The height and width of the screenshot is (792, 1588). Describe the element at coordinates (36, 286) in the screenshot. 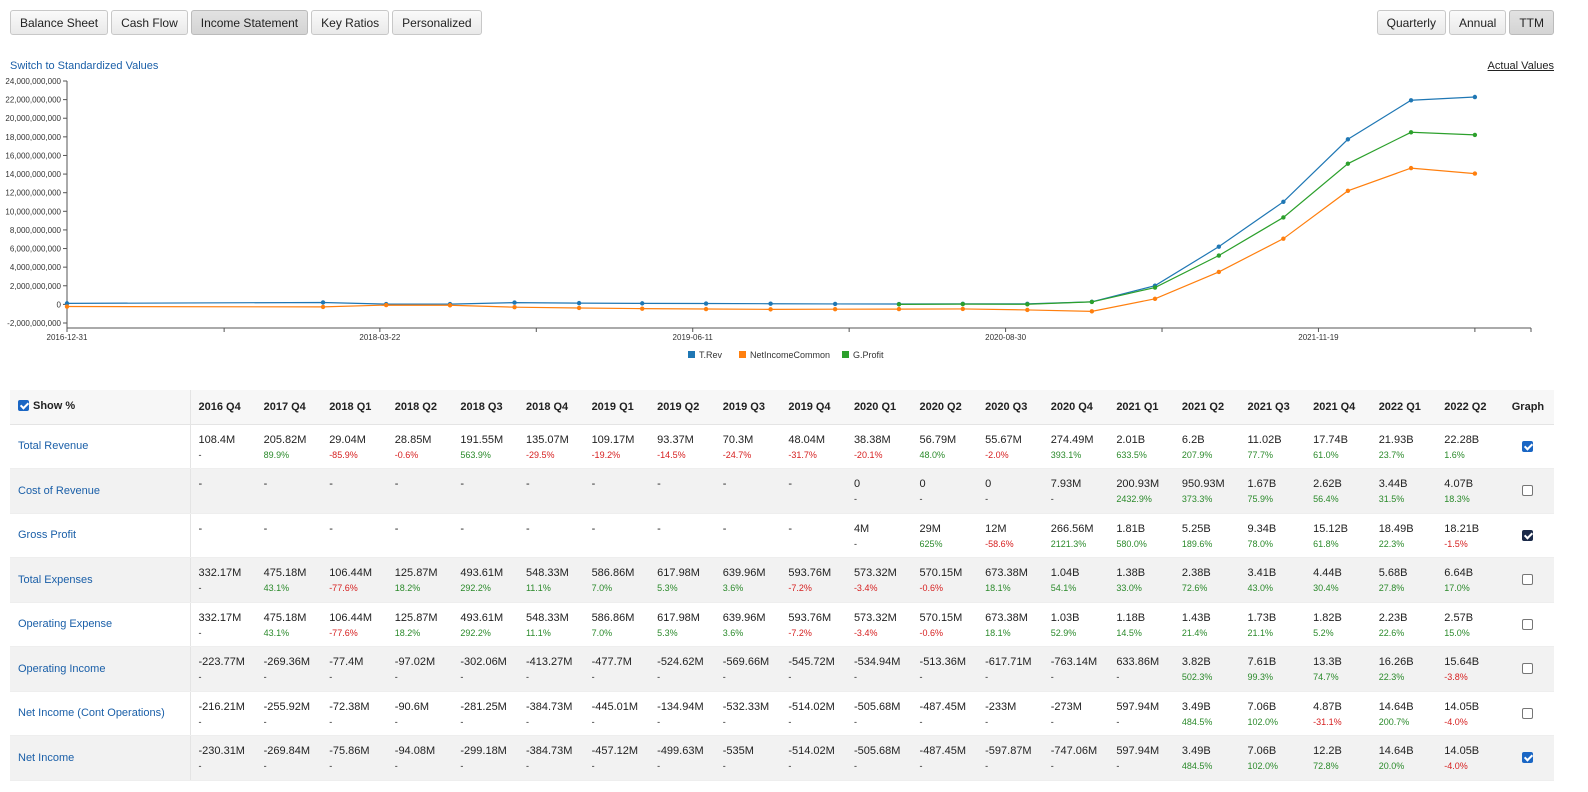

I see `y-tick-label: 2,000,000,000` at that location.